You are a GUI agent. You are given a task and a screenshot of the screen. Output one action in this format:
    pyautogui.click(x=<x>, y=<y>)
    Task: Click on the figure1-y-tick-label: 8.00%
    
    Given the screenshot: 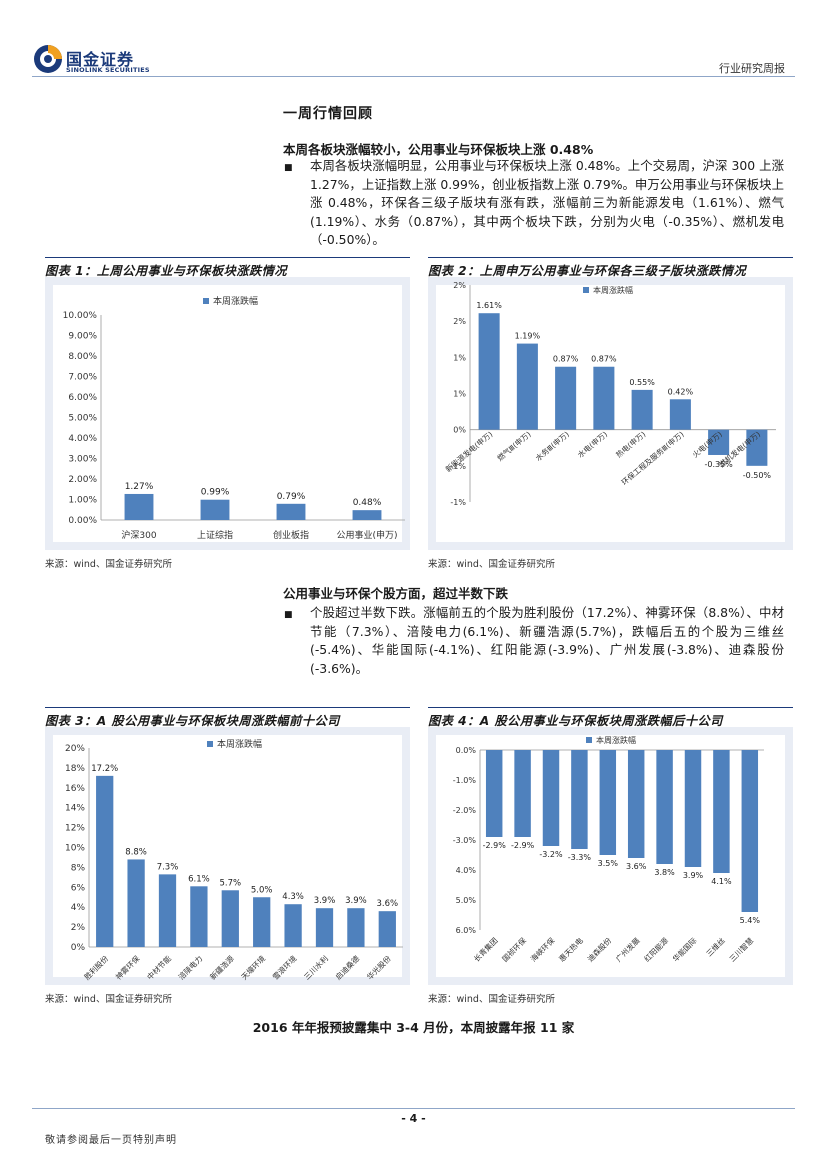 What is the action you would take?
    pyautogui.click(x=82, y=357)
    